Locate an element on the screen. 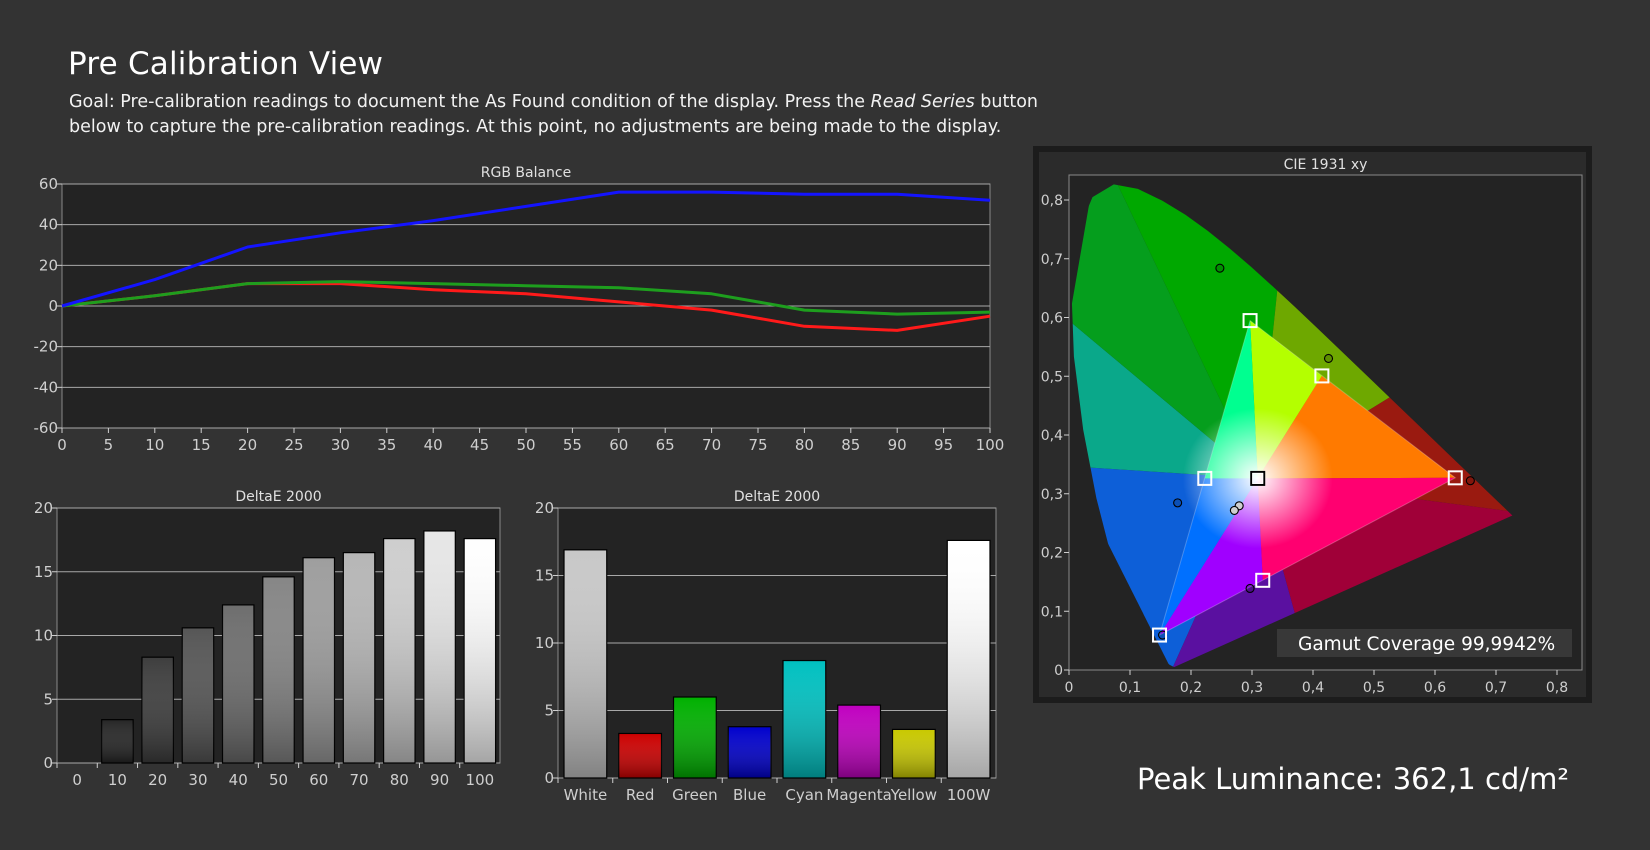 This screenshot has width=1650, height=850. grayscale-y-tick-label: 10 is located at coordinates (43, 636).